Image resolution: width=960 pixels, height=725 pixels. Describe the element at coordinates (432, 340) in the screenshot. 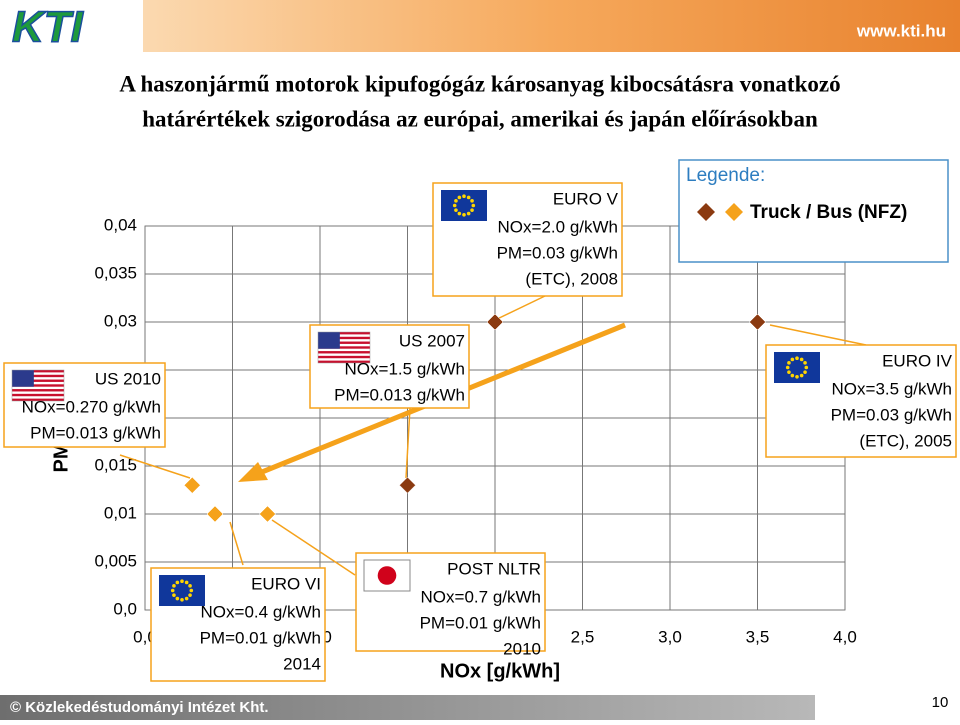

I see `annotation-title: US 2007` at that location.